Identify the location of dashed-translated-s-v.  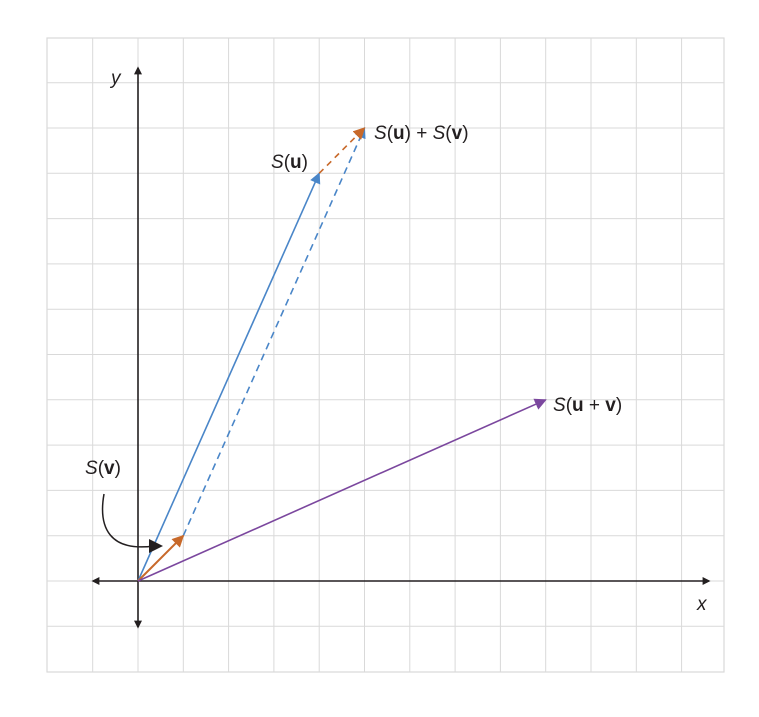
(342, 150).